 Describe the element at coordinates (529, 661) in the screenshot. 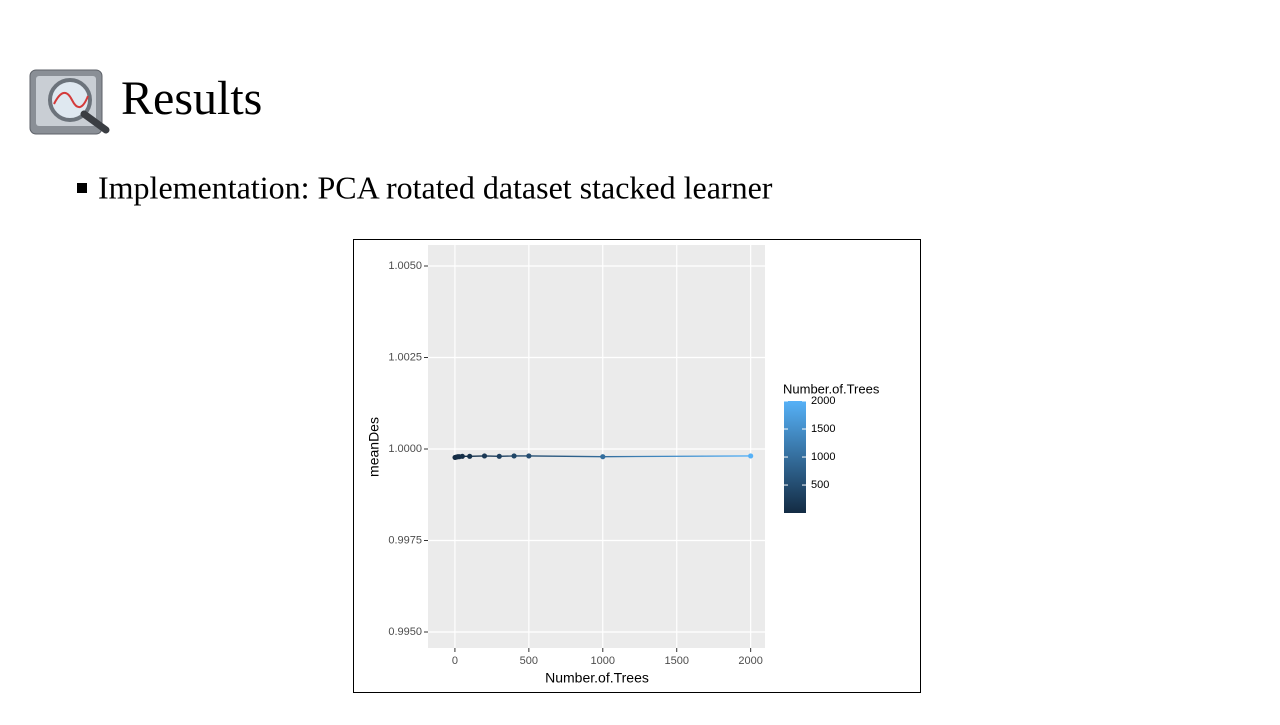

I see `x-tick-label: 500` at that location.